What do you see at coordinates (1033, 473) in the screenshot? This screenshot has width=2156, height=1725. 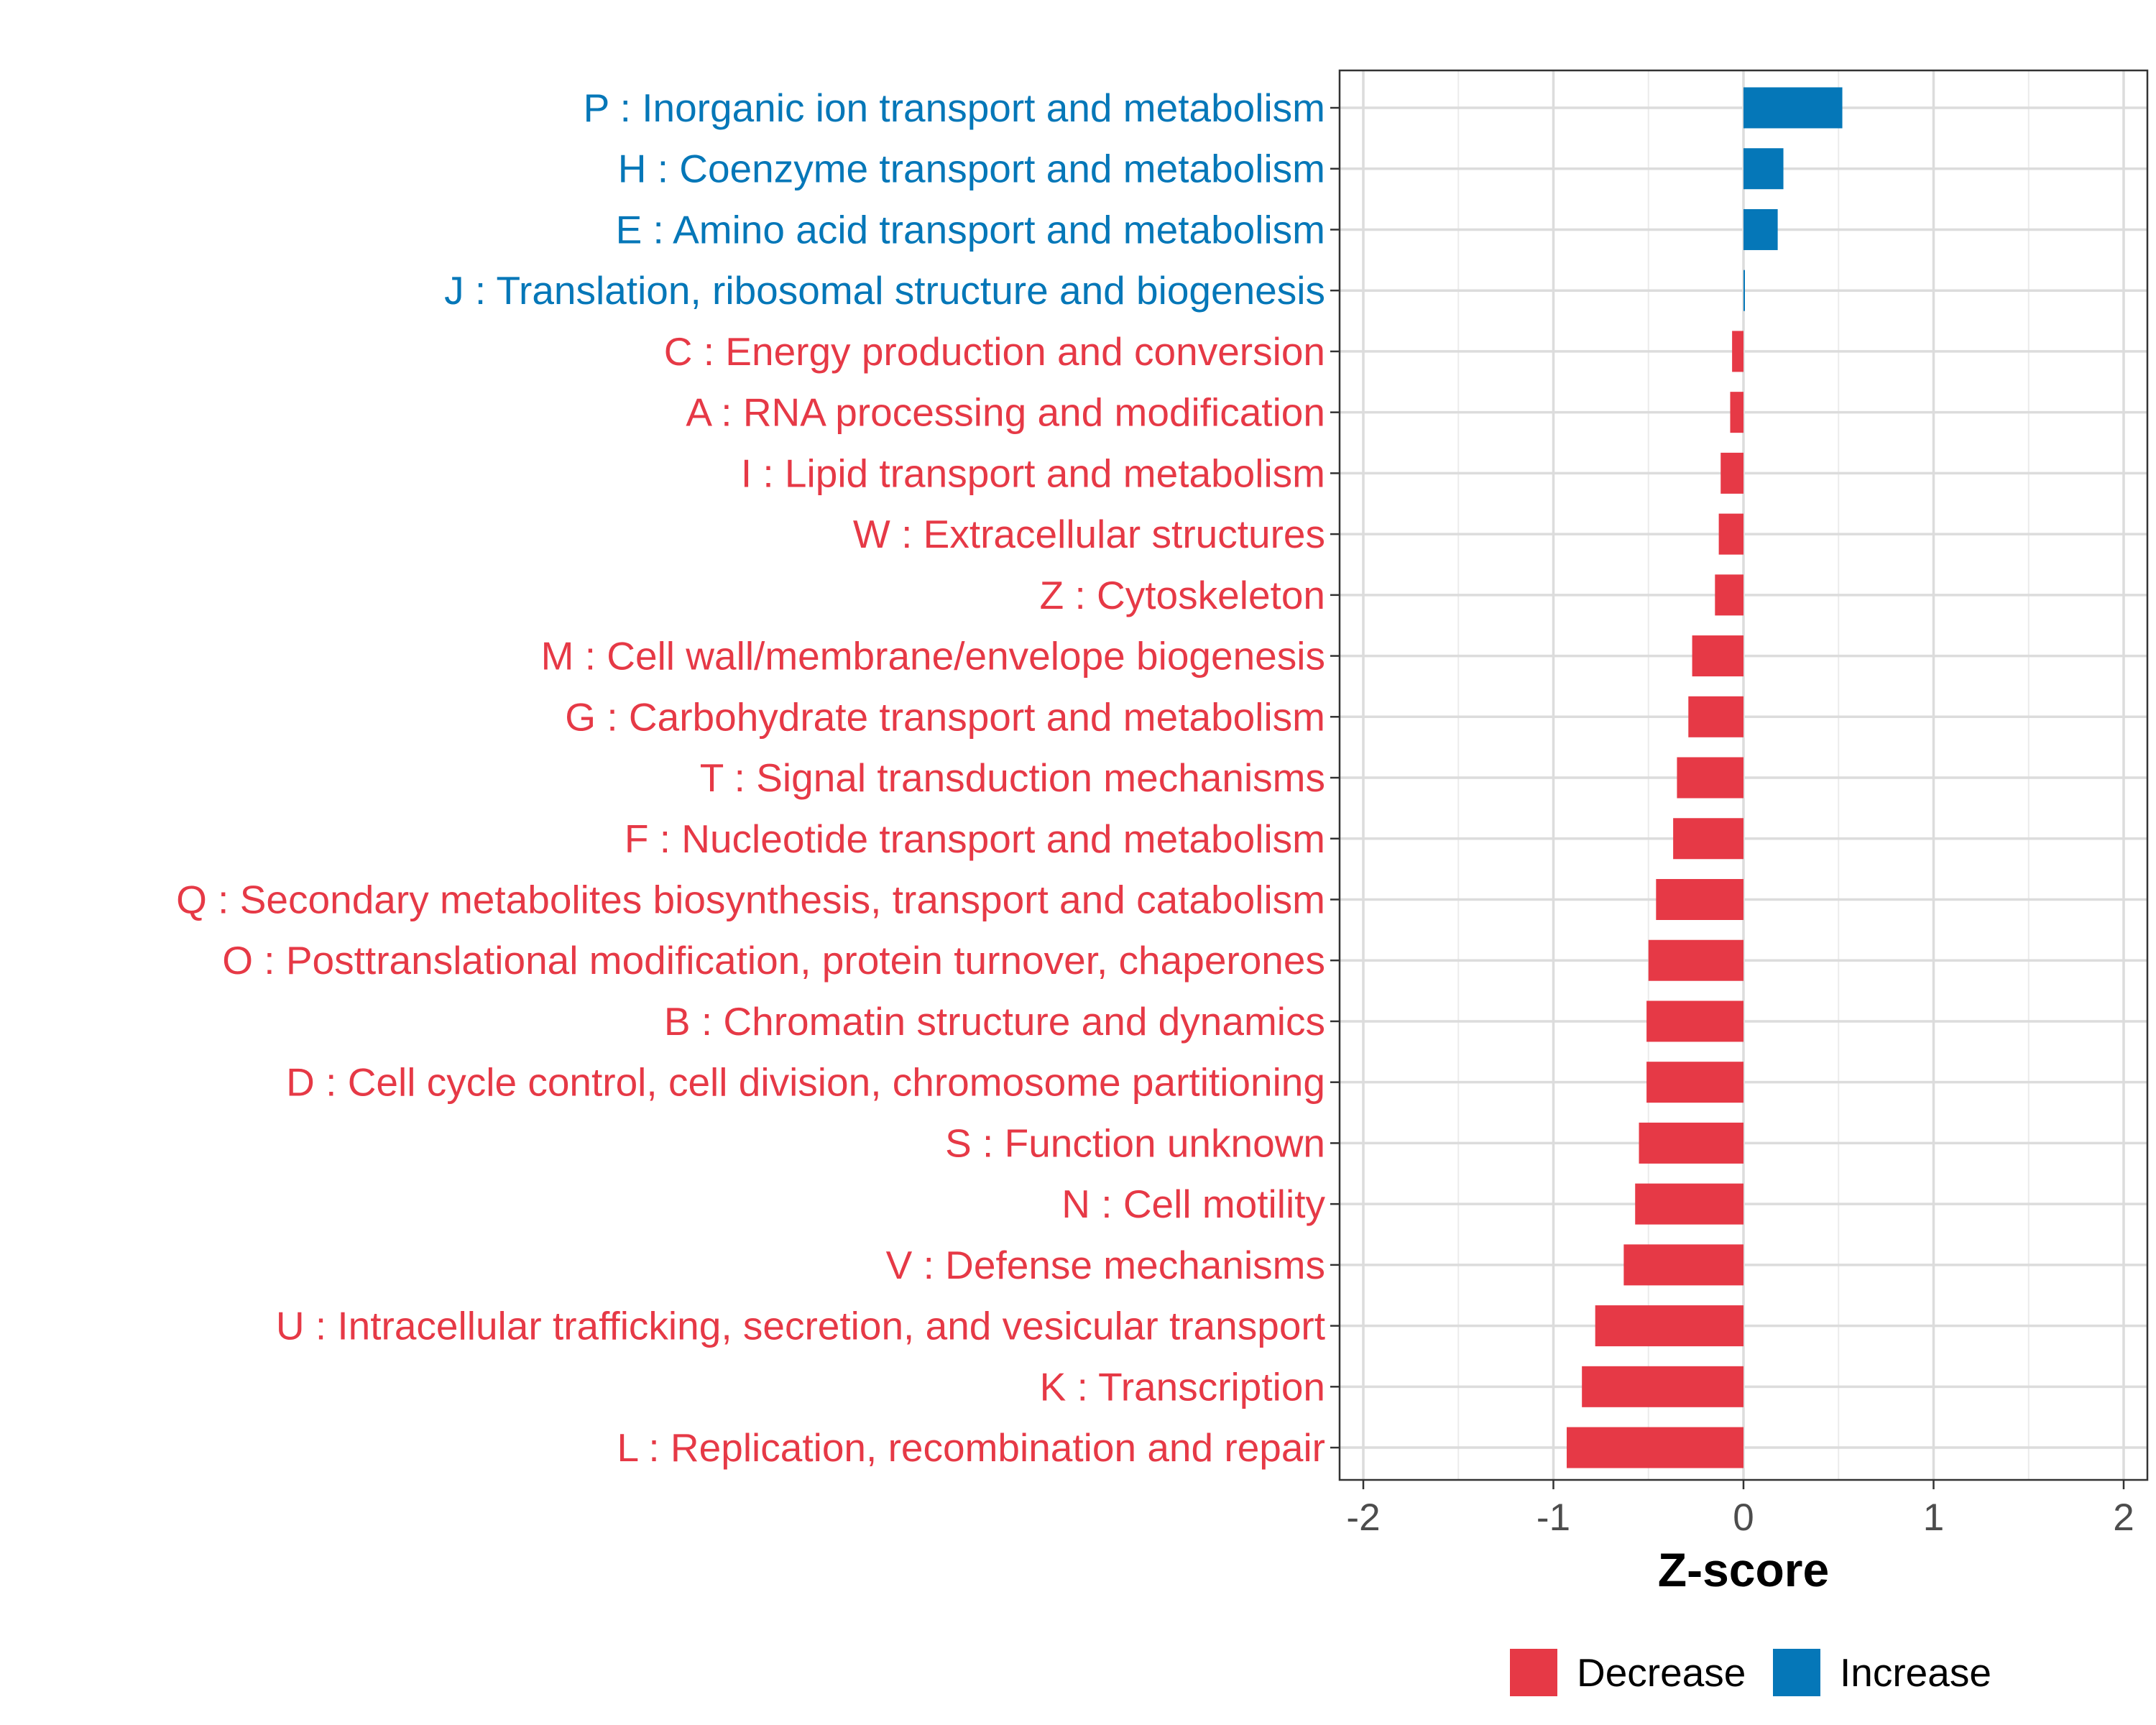 I see `y-tick-label: I : Lipid transport and metabolism` at bounding box center [1033, 473].